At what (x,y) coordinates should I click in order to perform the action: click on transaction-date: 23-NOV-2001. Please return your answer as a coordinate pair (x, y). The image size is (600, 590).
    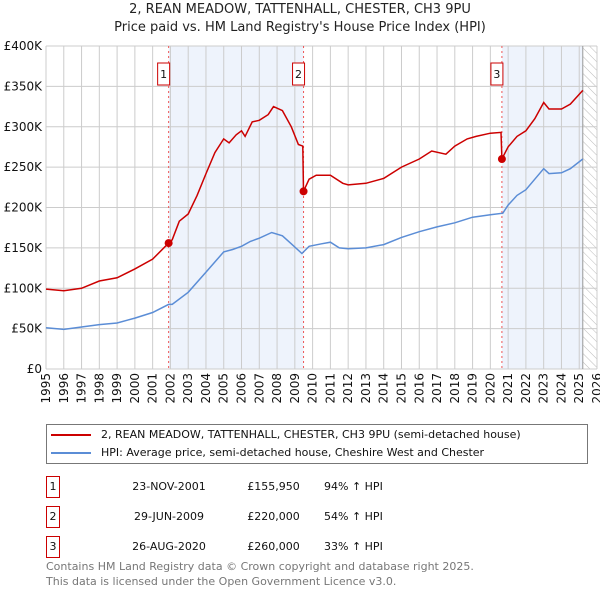
    Looking at the image, I should click on (169, 486).